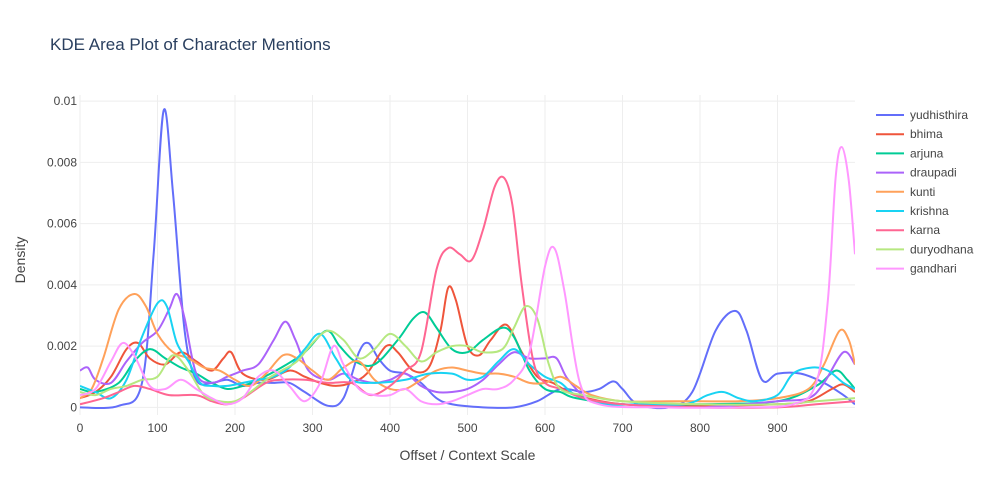 This screenshot has width=1000, height=500. I want to click on x-tick-label: 200, so click(235, 428).